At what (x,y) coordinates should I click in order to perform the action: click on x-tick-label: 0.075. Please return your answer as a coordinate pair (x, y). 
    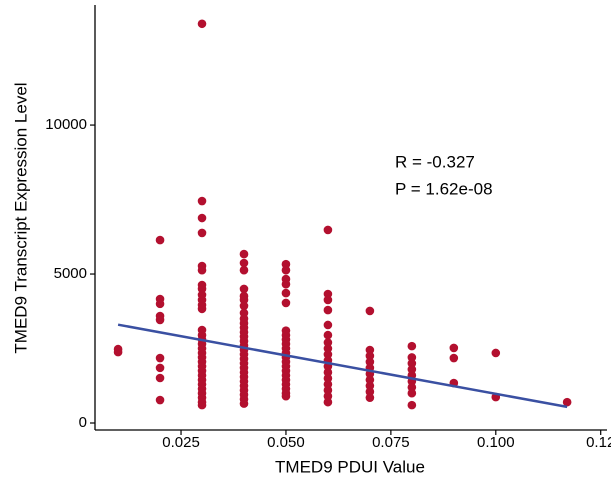
    Looking at the image, I should click on (391, 442).